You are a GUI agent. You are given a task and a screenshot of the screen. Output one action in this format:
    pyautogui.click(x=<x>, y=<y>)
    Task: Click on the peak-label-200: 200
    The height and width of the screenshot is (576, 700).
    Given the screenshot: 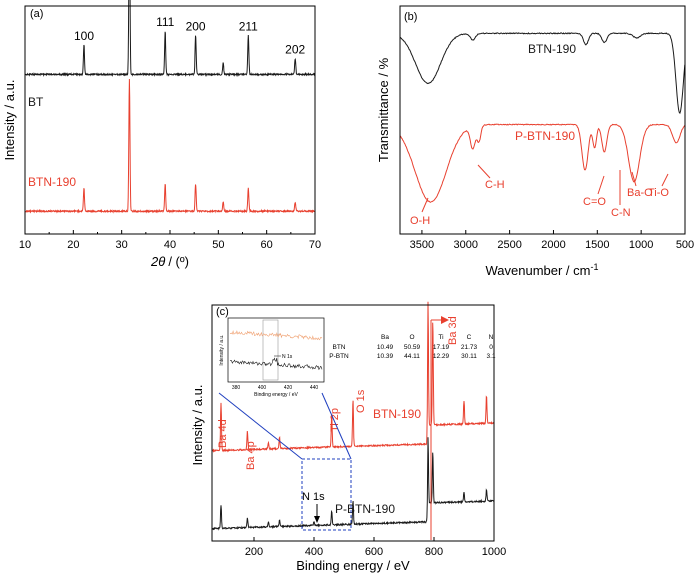 What is the action you would take?
    pyautogui.click(x=196, y=27)
    